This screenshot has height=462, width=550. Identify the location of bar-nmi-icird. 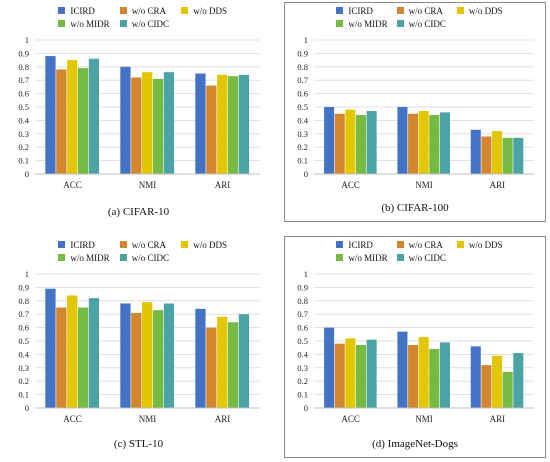
(402, 369).